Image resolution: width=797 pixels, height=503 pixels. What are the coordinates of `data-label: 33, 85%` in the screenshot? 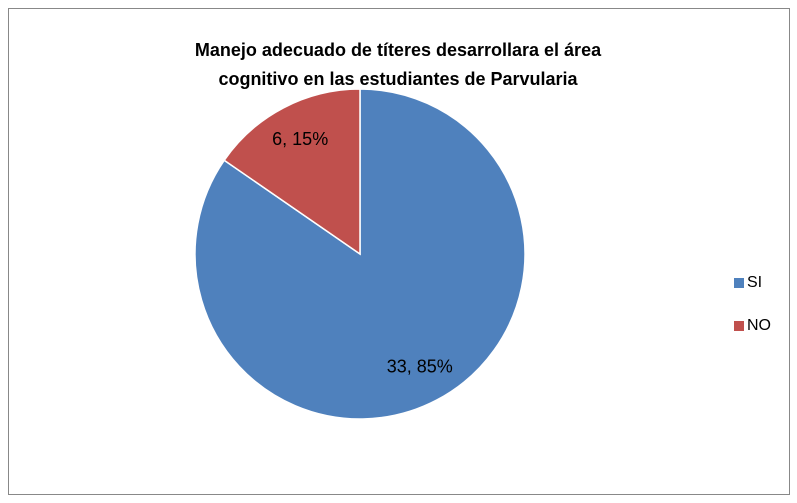 It's located at (420, 367).